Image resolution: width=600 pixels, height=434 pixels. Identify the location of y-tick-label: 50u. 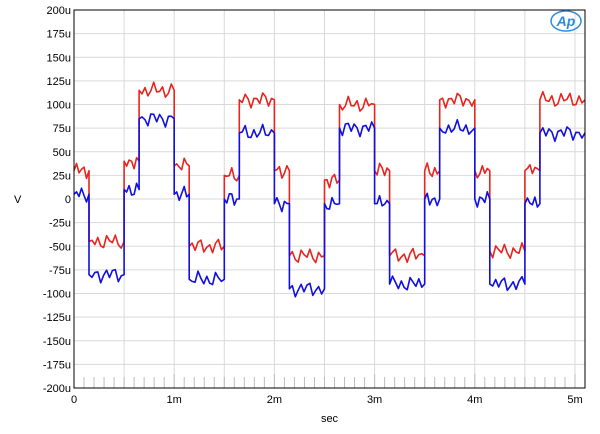
(62, 153).